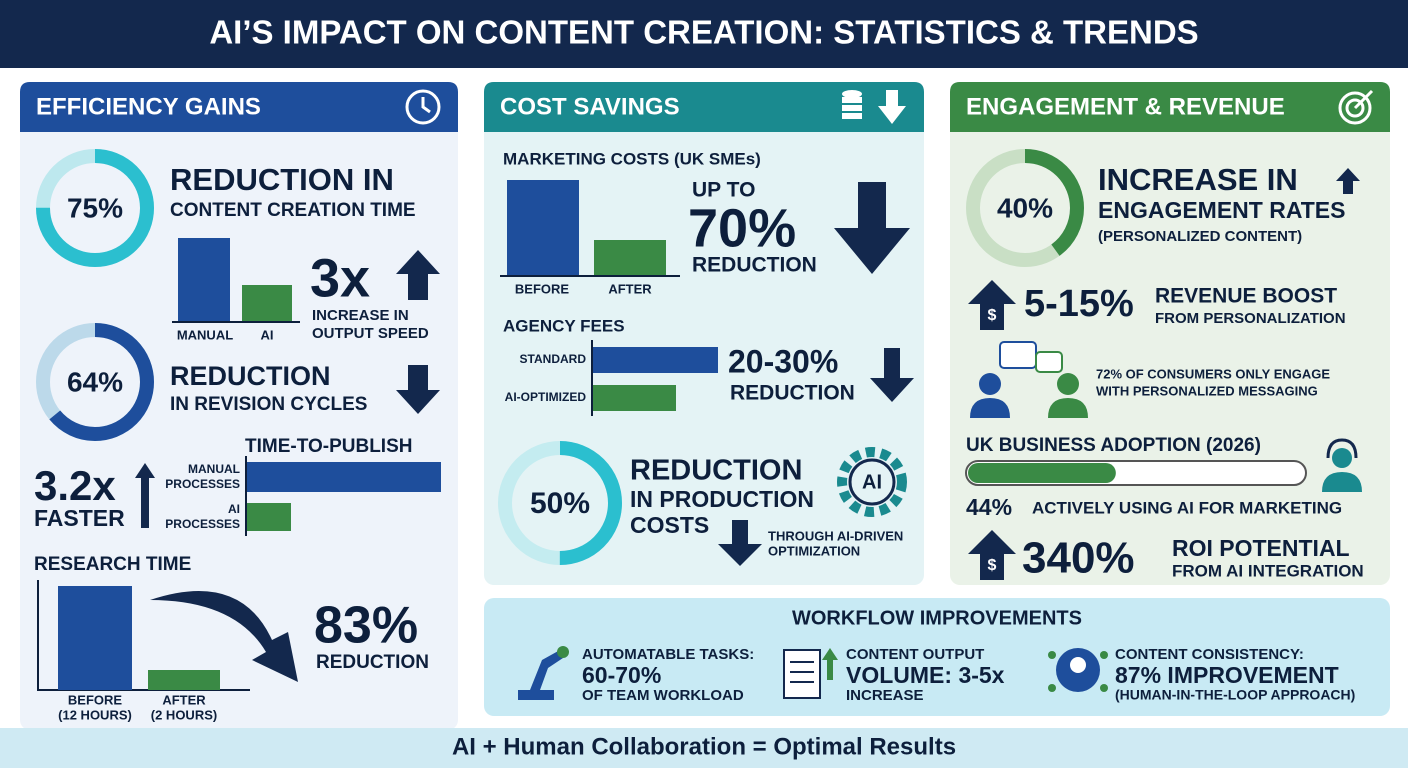 This screenshot has width=1408, height=768. What do you see at coordinates (360, 315) in the screenshot?
I see `note: INCREASE IN` at bounding box center [360, 315].